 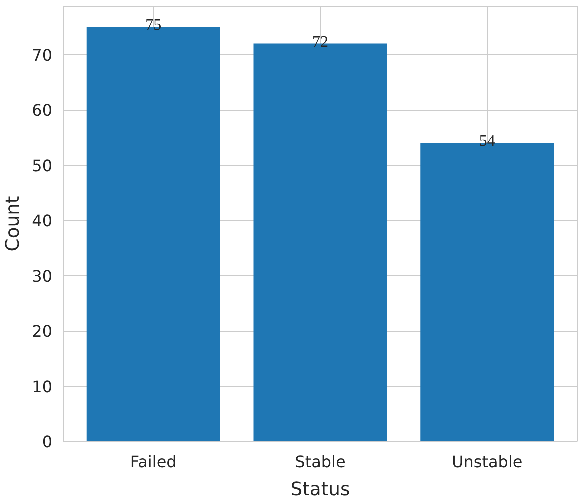 I want to click on x-axis-title: Status, so click(x=320, y=490).